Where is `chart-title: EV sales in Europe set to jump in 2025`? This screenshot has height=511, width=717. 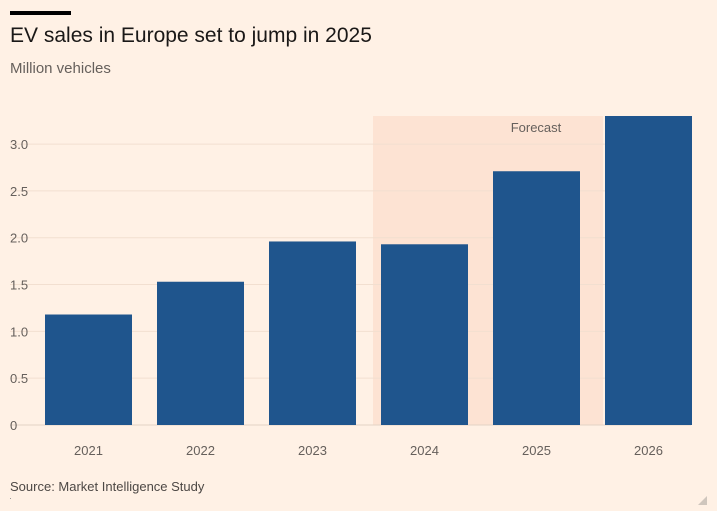
chart-title: EV sales in Europe set to jump in 2025 is located at coordinates (191, 35).